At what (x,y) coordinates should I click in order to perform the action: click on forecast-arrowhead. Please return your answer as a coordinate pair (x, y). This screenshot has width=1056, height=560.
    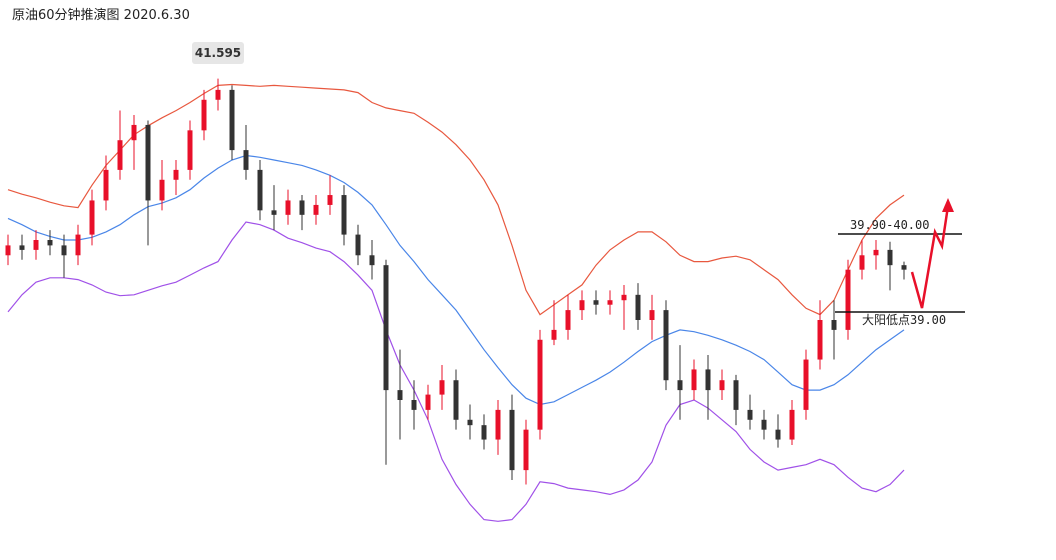
    Looking at the image, I should click on (948, 205).